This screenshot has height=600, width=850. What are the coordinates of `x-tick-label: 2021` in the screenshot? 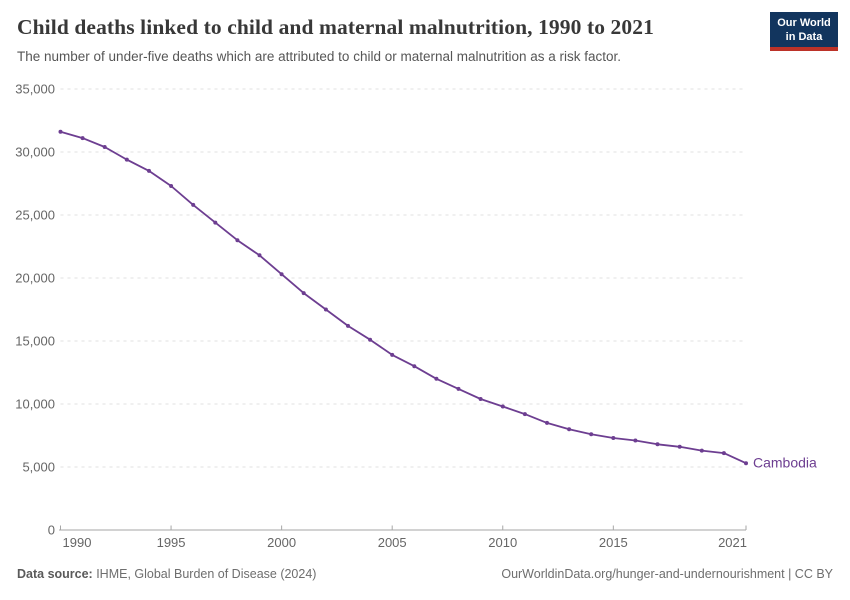 It's located at (732, 542).